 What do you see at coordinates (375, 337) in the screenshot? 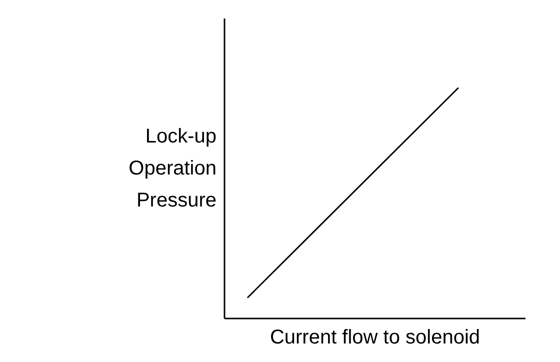
I see `x-axis-title: Current flow to solenoid` at bounding box center [375, 337].